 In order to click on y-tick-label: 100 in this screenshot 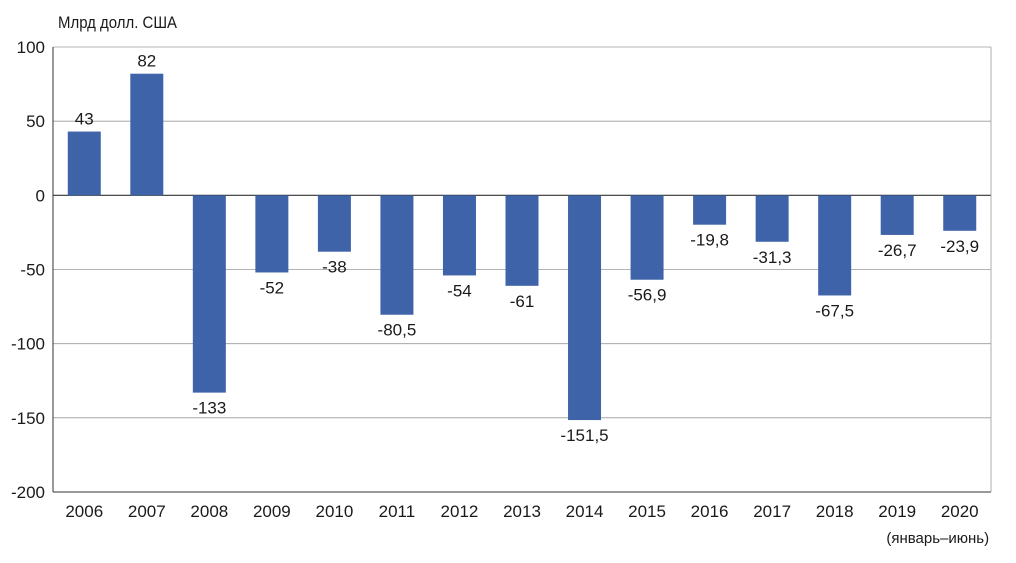, I will do `click(31, 47)`.